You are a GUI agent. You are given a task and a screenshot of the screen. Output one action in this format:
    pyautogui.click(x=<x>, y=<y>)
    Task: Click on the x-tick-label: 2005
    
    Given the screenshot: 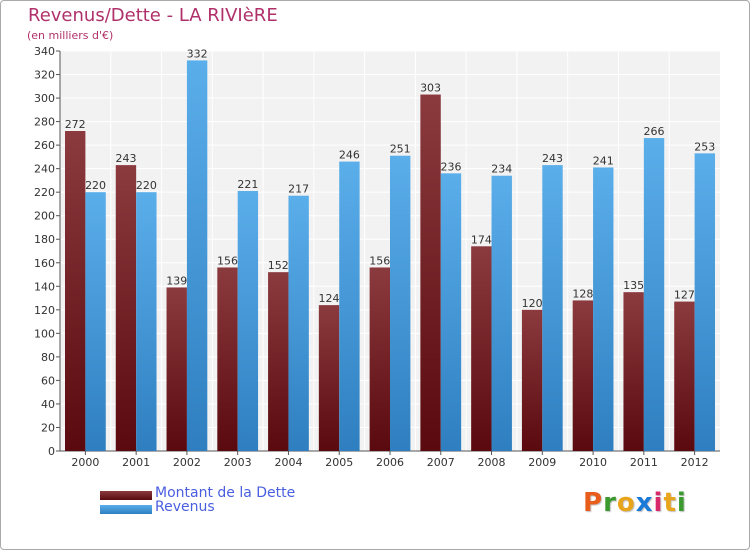 What is the action you would take?
    pyautogui.click(x=339, y=462)
    